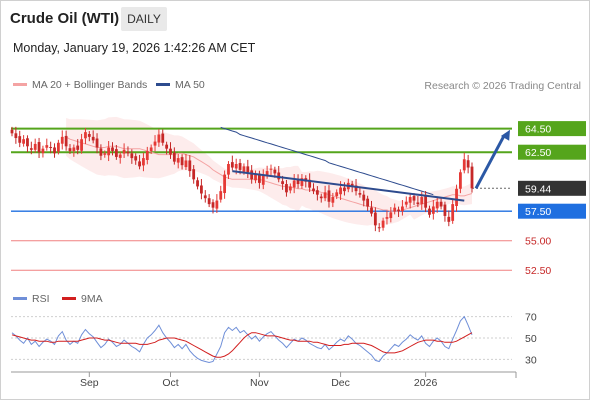 This screenshot has height=400, width=590. What do you see at coordinates (144, 19) in the screenshot?
I see `timeframe-button: DAILY` at bounding box center [144, 19].